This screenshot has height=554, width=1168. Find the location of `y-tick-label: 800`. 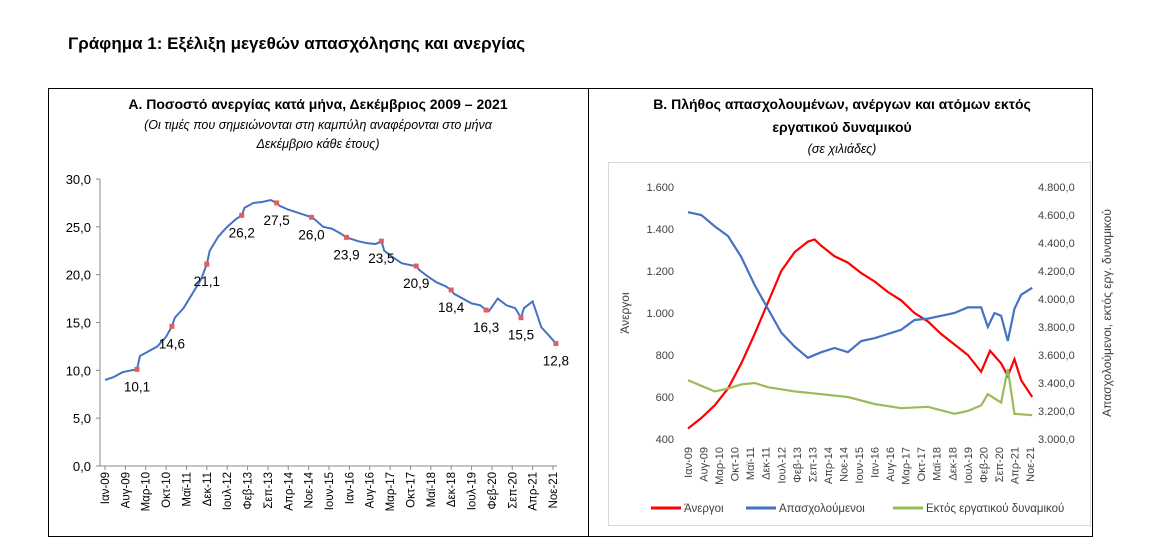

y-tick-label: 800 is located at coordinates (665, 356).